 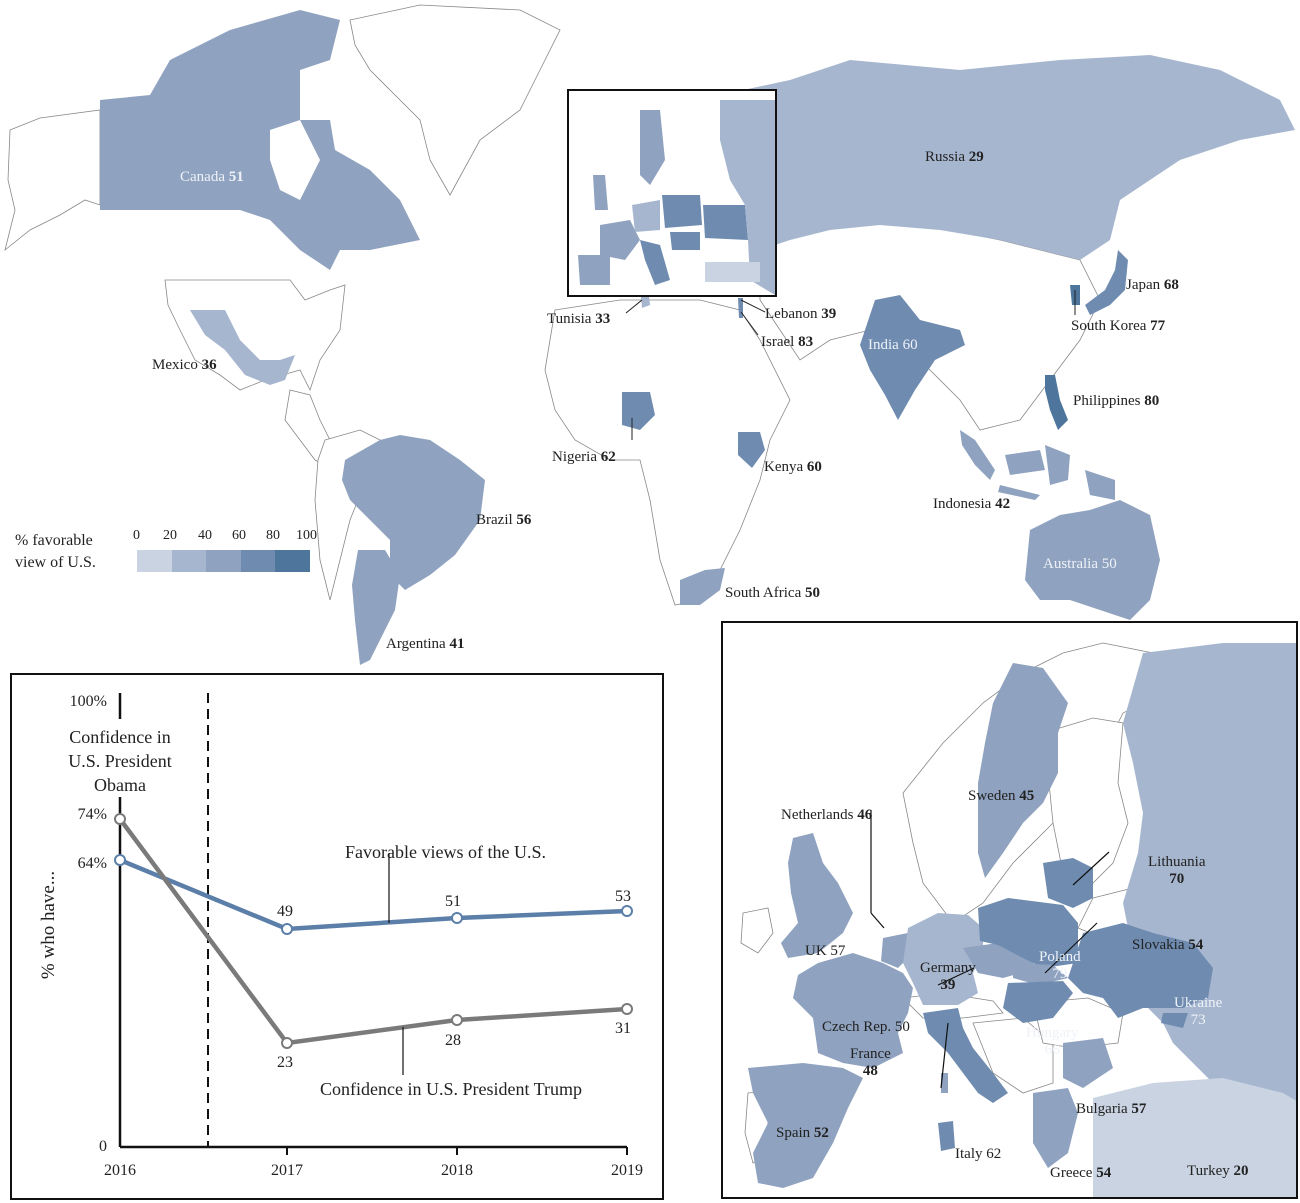 What do you see at coordinates (120, 785) in the screenshot?
I see `svg-text: Obama` at bounding box center [120, 785].